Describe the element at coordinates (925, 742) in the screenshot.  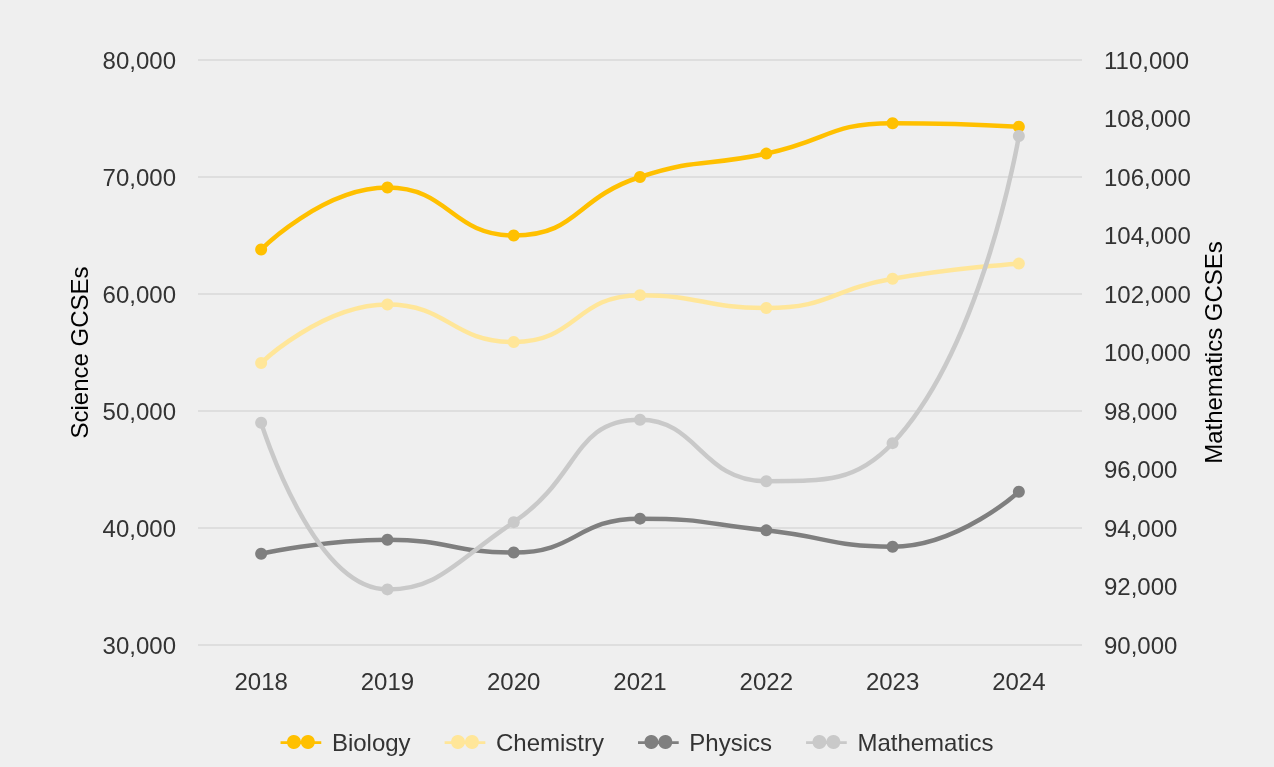
I see `legend-label: Mathematics` at that location.